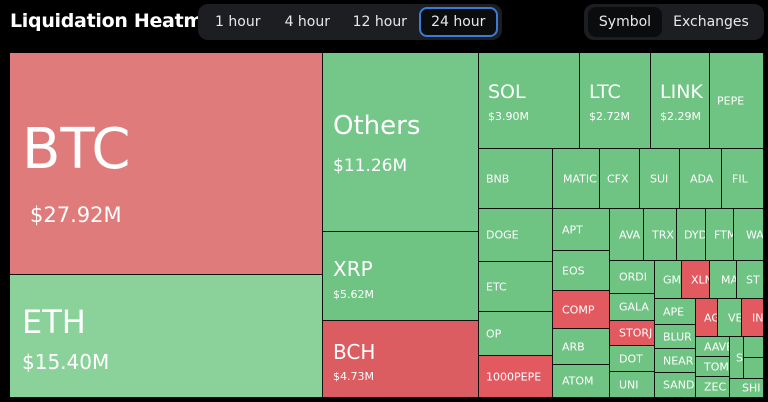 The height and width of the screenshot is (402, 768). I want to click on tile-comp: COMP, so click(581, 310).